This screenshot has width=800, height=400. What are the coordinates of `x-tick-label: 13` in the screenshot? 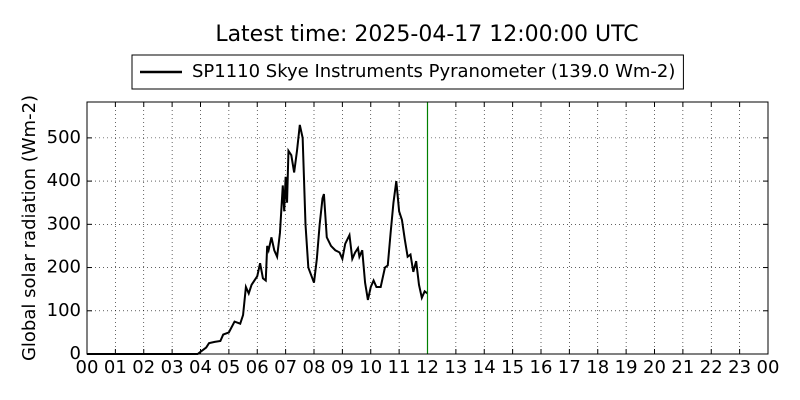 It's located at (455, 367).